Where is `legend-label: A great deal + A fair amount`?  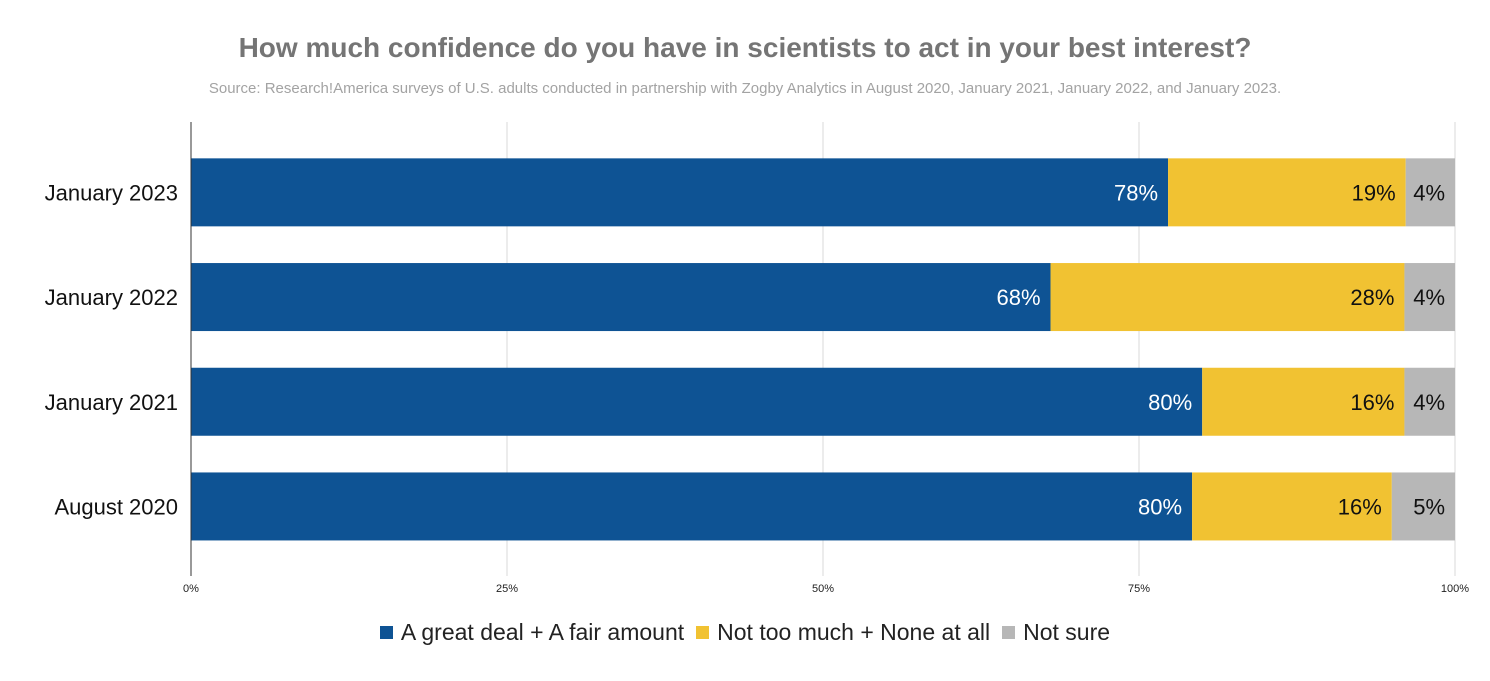 legend-label: A great deal + A fair amount is located at coordinates (542, 632).